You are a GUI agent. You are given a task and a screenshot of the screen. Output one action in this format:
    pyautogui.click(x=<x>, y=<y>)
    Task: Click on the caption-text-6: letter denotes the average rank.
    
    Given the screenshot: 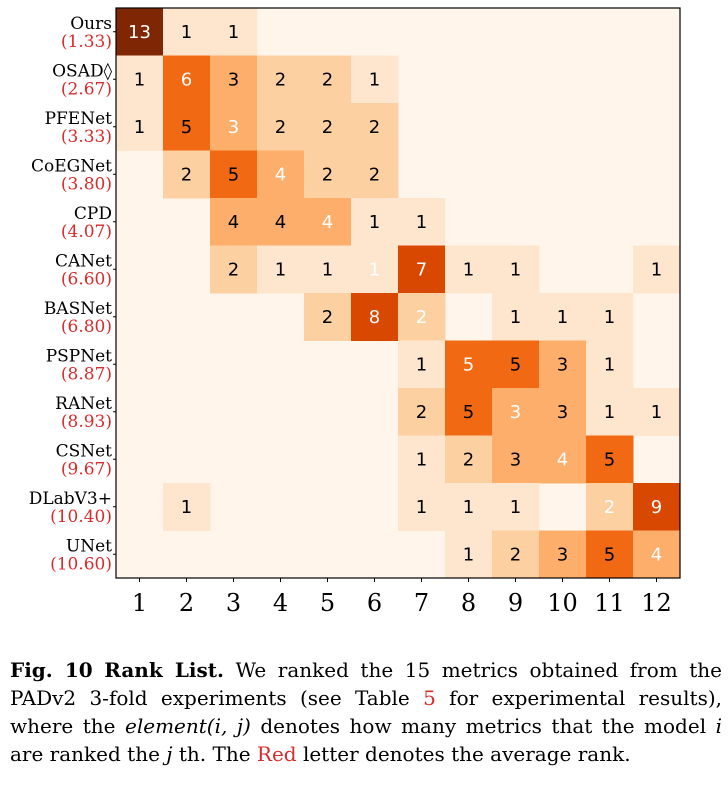 What is the action you would take?
    pyautogui.click(x=463, y=754)
    